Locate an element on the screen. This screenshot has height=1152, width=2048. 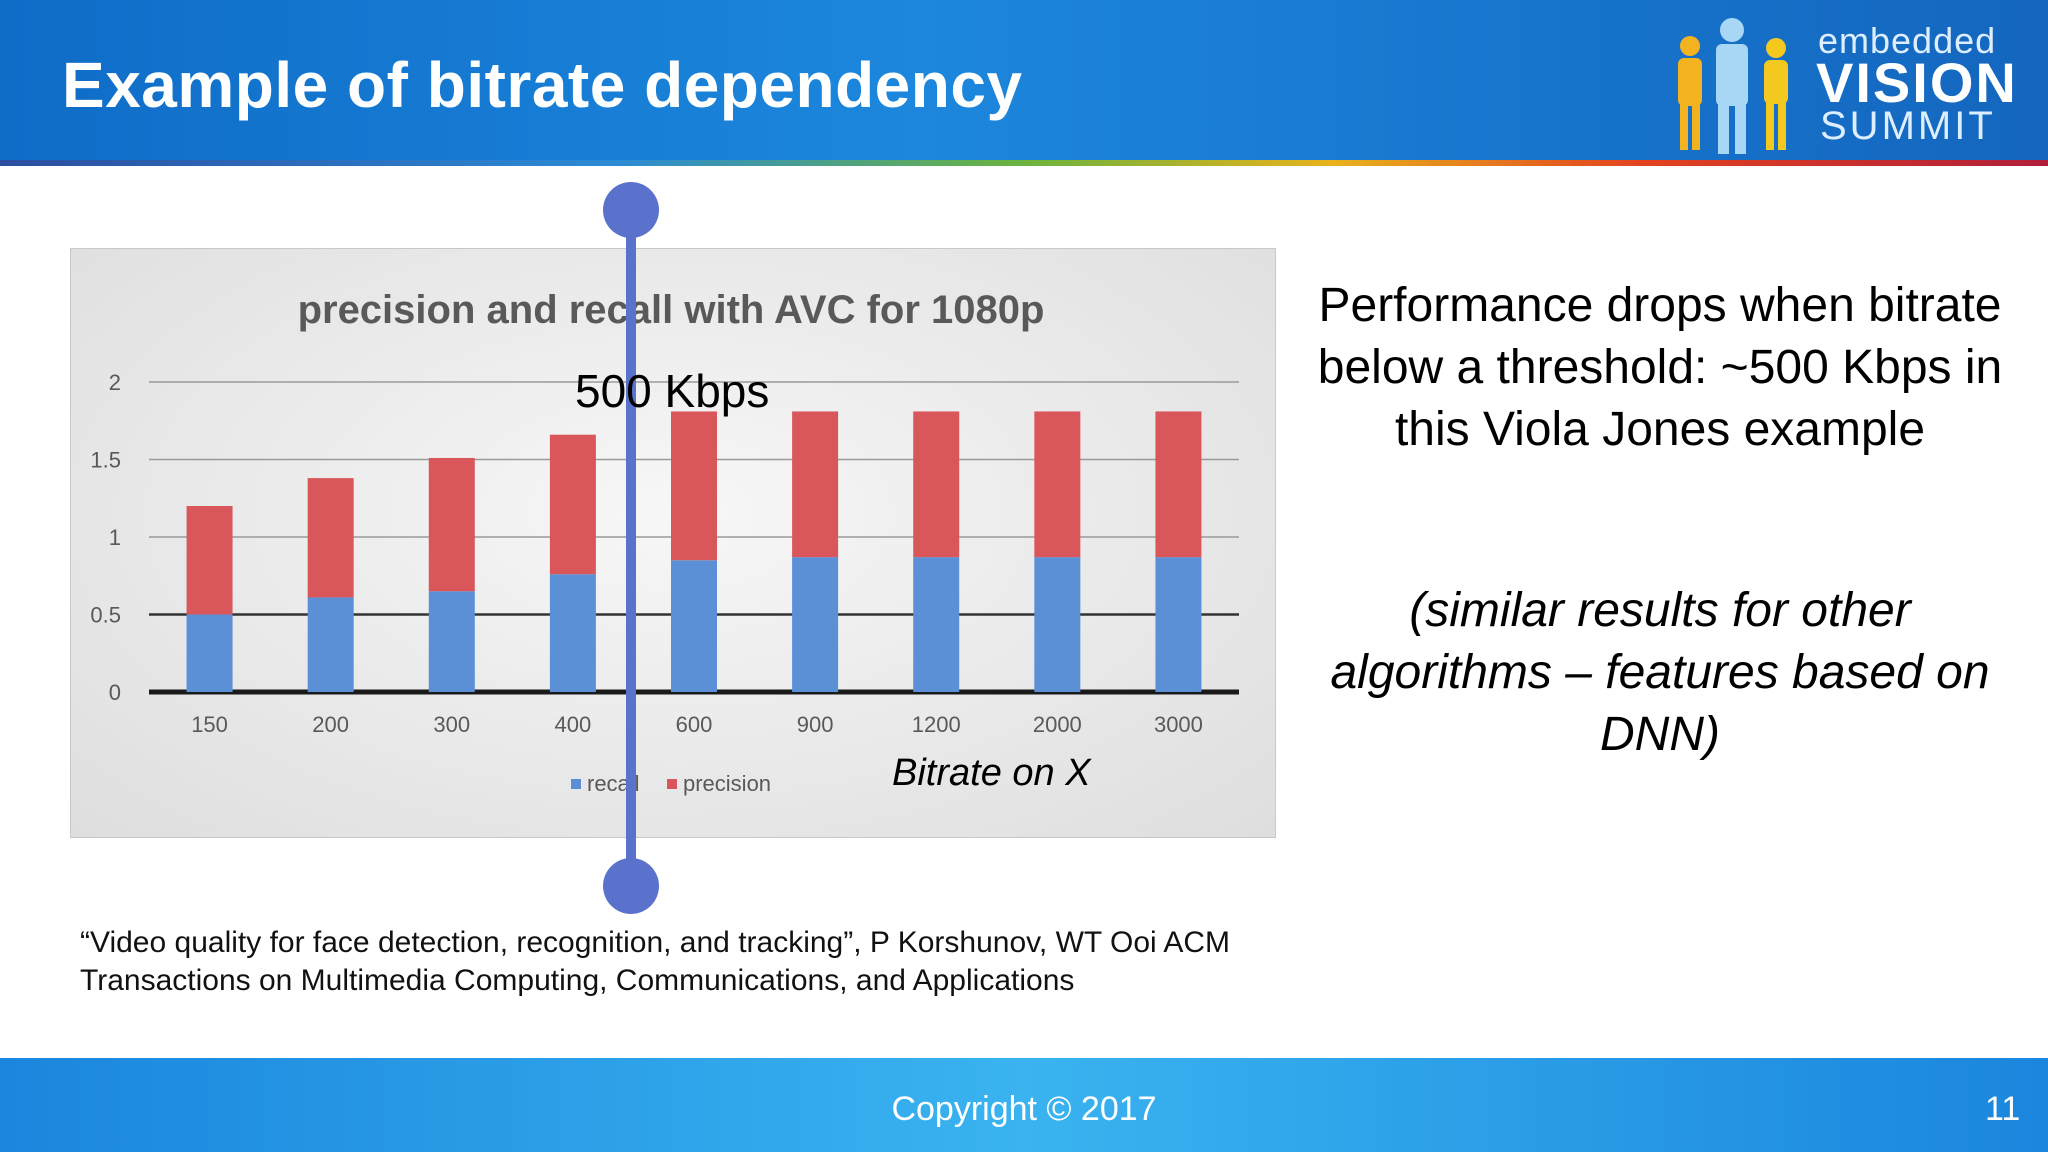
slide-header is located at coordinates (1024, 80).